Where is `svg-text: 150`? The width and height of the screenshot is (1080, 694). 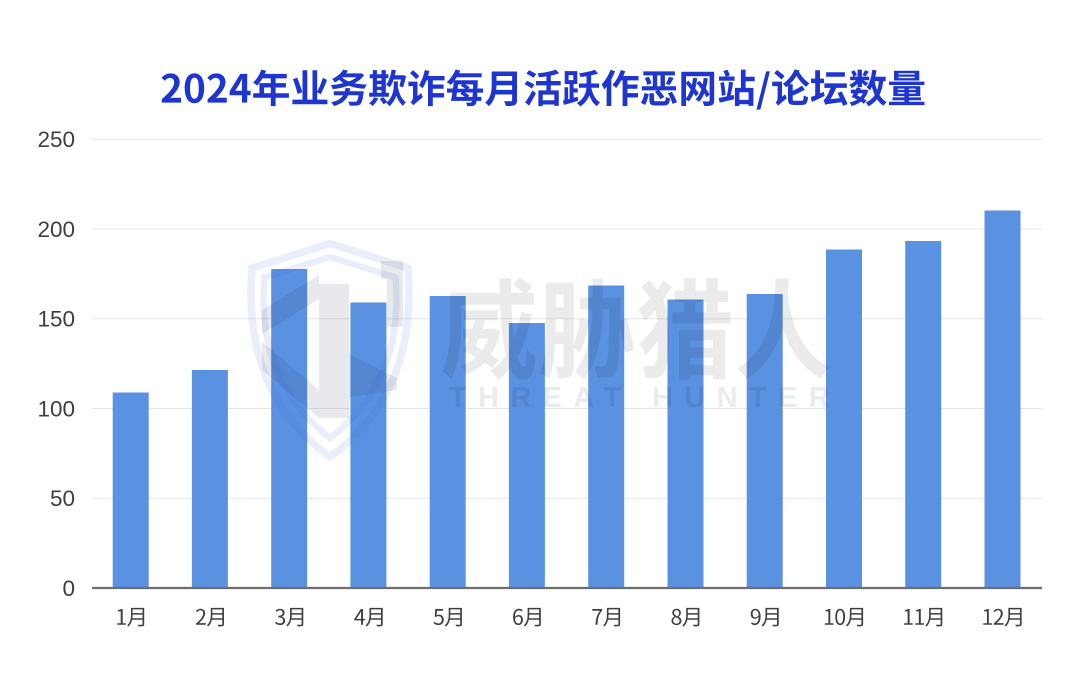 svg-text: 150 is located at coordinates (56, 319).